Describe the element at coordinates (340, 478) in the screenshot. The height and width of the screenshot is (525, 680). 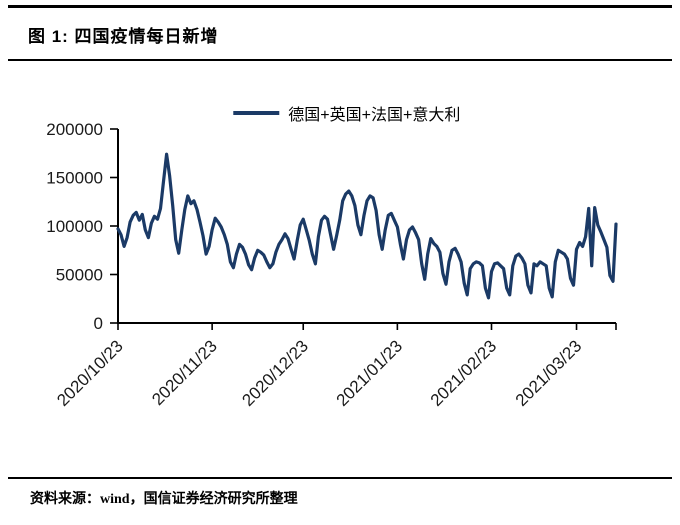
I see `footer-divider-line` at that location.